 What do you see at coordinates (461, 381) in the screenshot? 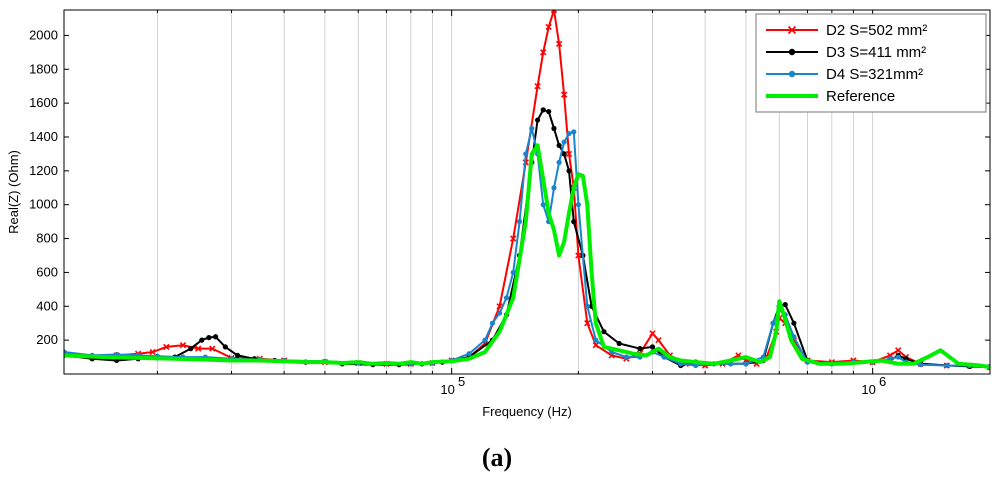
I see `svg-text: 5` at bounding box center [461, 381].